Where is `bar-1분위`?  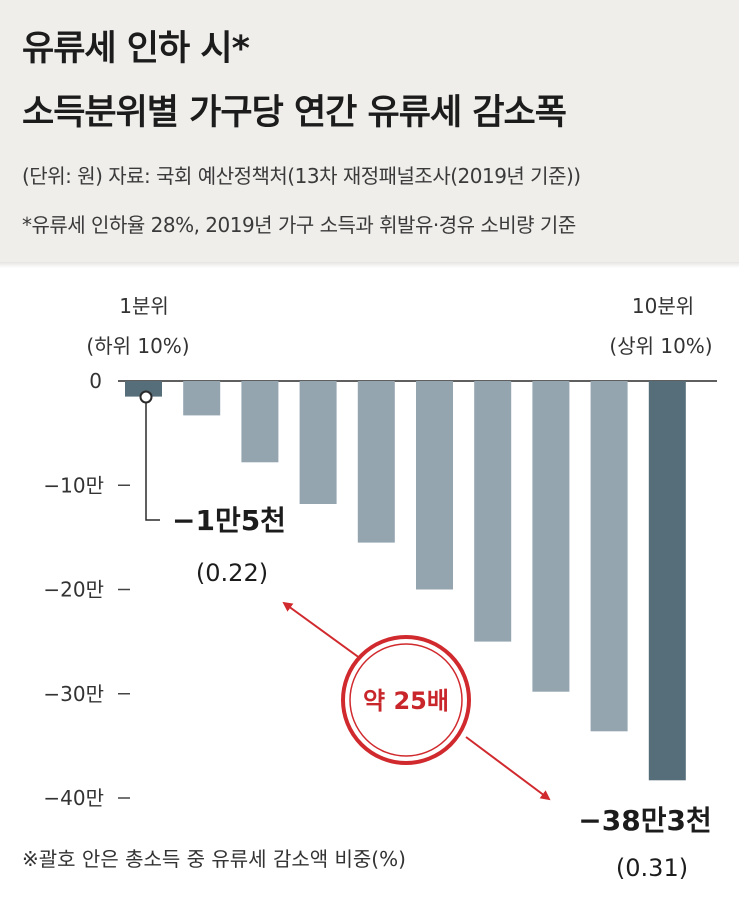 bar-1분위 is located at coordinates (143, 389).